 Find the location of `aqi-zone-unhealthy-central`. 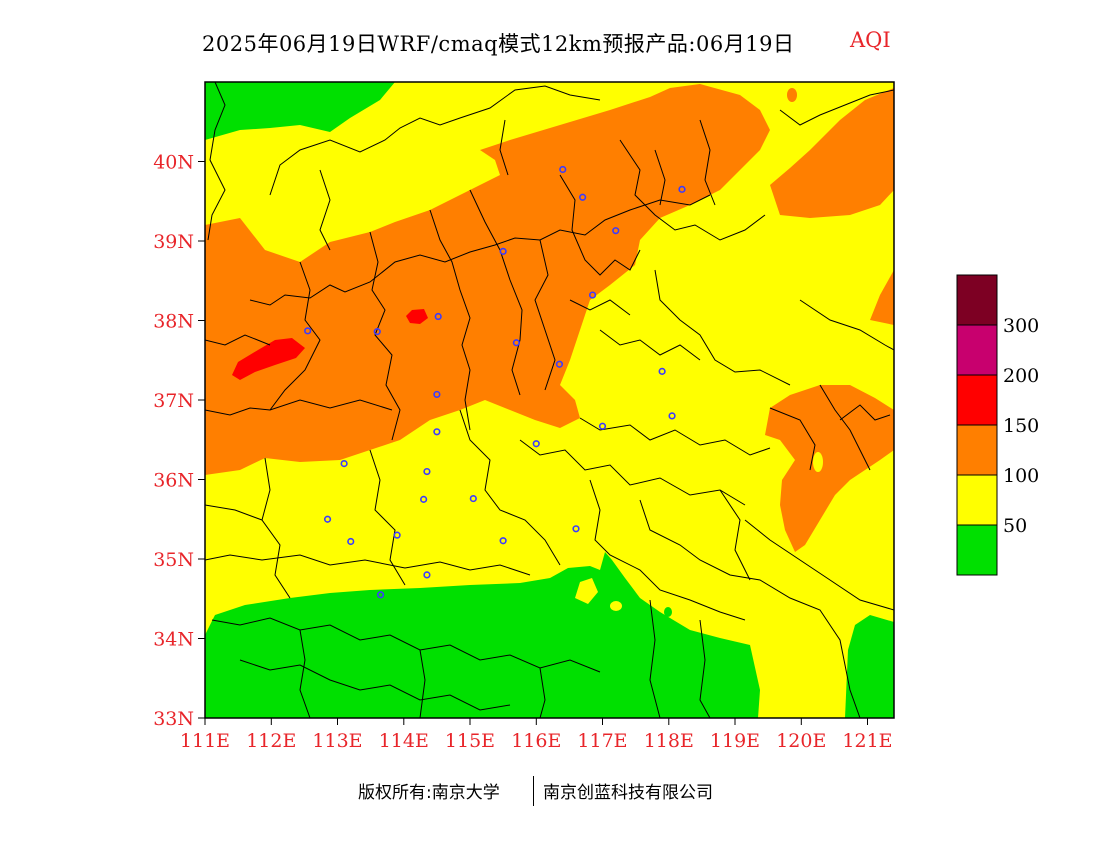

aqi-zone-unhealthy-central is located at coordinates (417, 316).